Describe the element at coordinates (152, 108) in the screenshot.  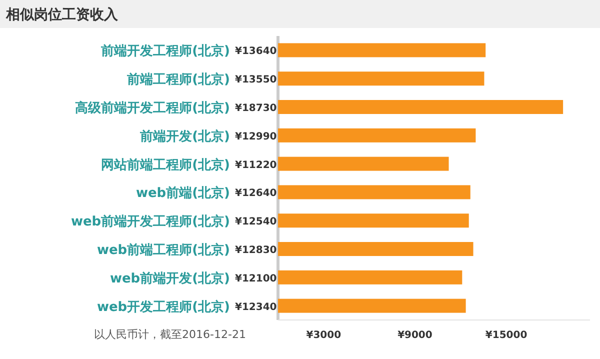
I see `y-tick-label: 高级前端开发工程师(北京)` at that location.